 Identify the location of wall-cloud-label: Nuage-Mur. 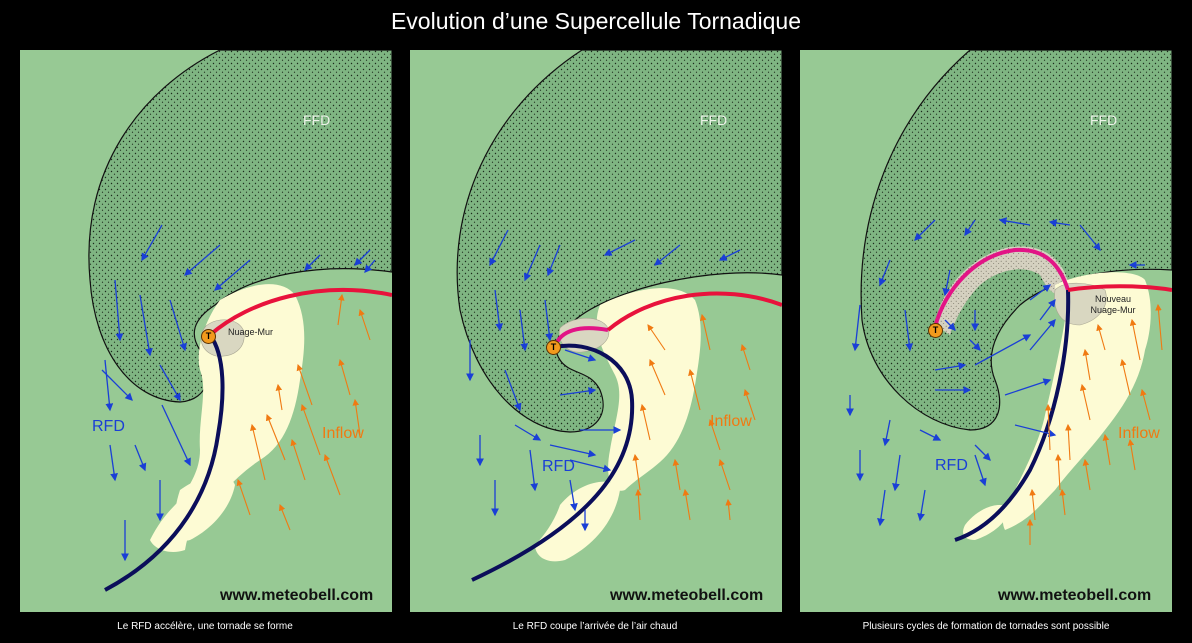
(251, 332).